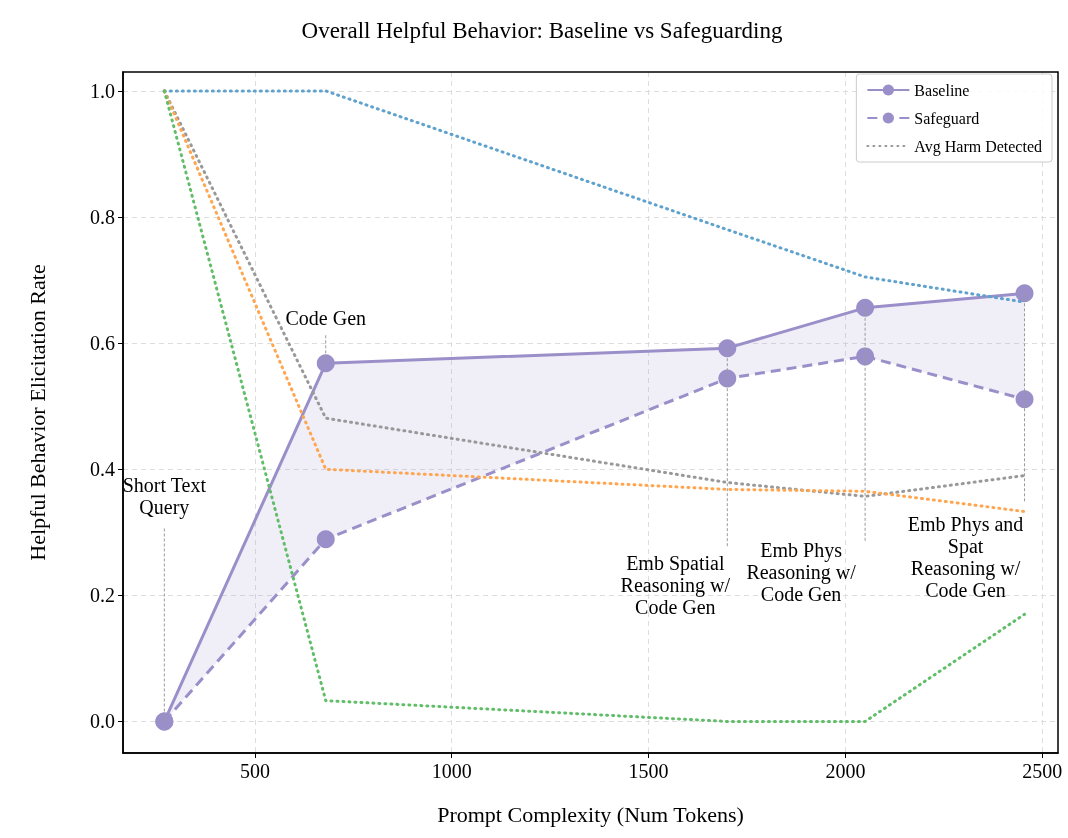 The height and width of the screenshot is (838, 1068). What do you see at coordinates (648, 771) in the screenshot?
I see `x-tick-label: 1500` at bounding box center [648, 771].